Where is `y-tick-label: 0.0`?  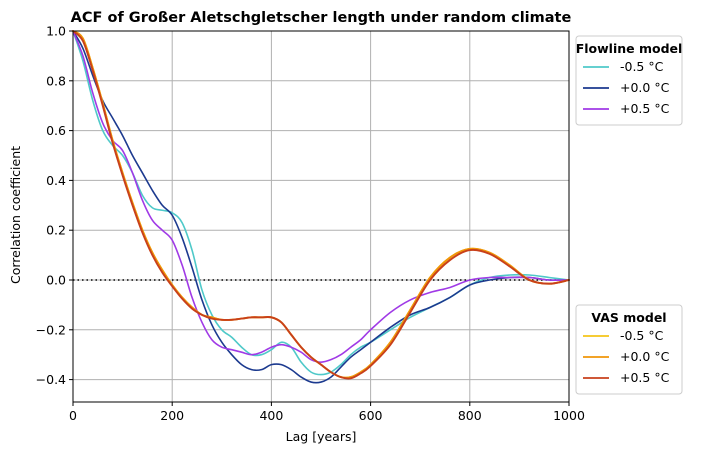
y-tick-label: 0.0 is located at coordinates (56, 279).